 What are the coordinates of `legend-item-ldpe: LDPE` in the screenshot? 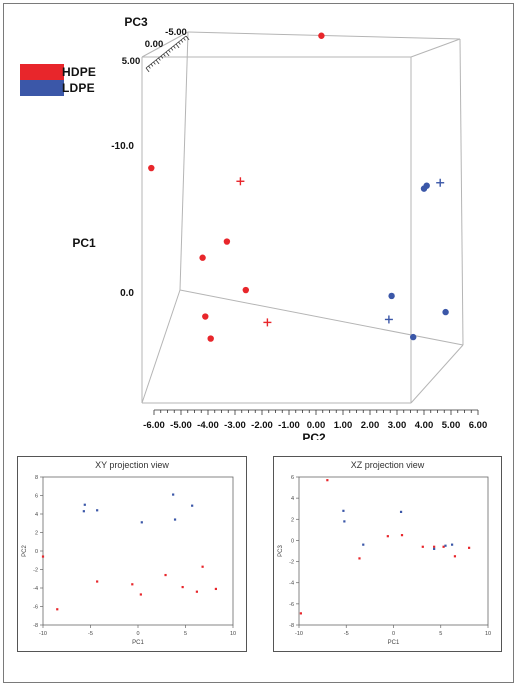 It's located at (58, 88).